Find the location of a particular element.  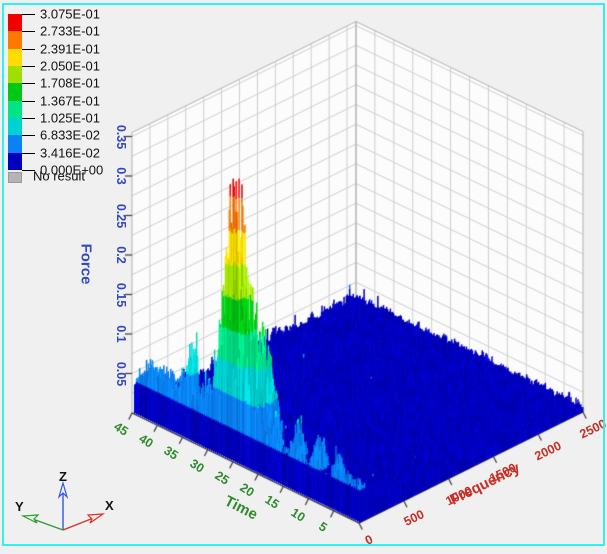

no-result-label: No result is located at coordinates (59, 176).